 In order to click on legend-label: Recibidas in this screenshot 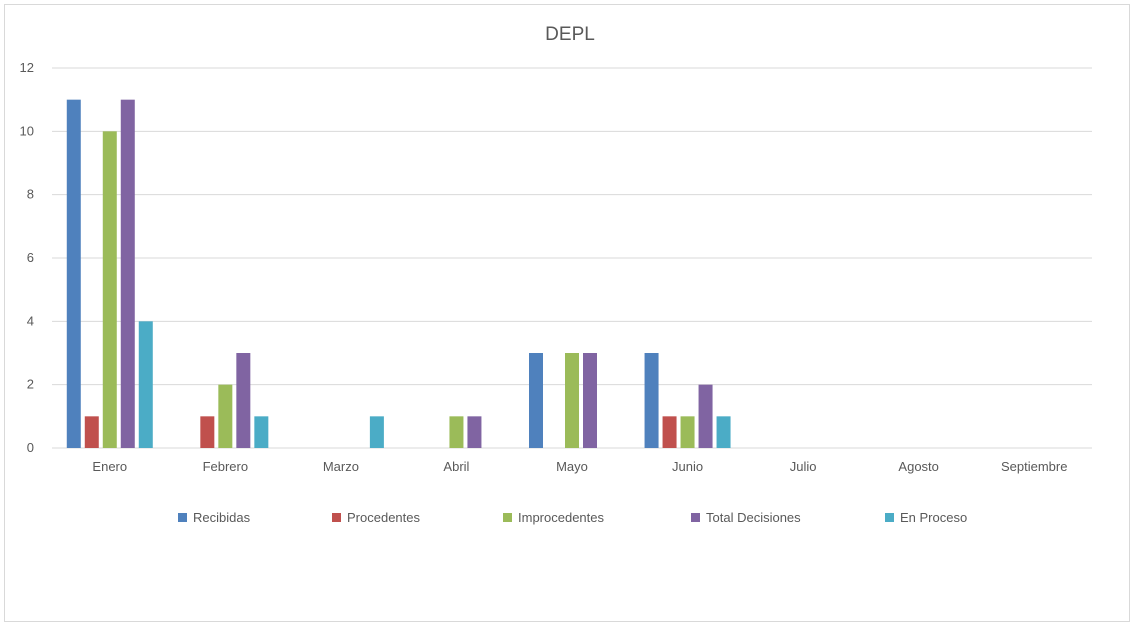, I will do `click(222, 517)`.